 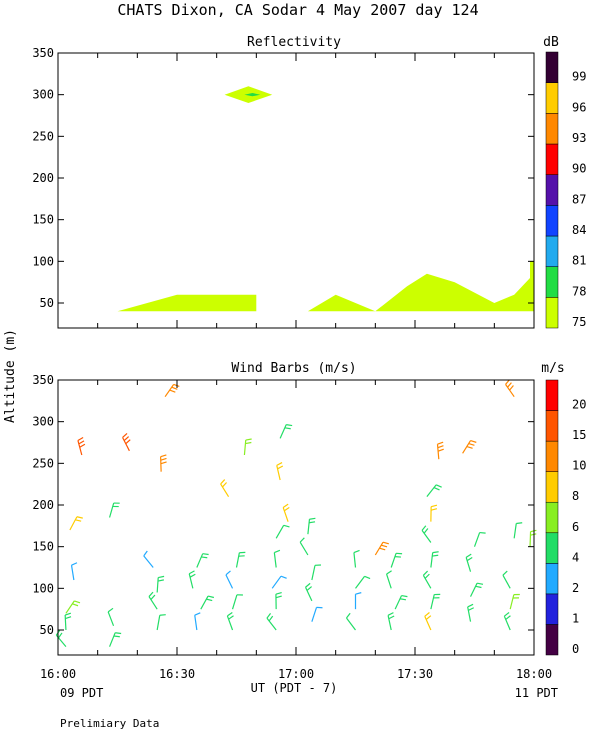 What do you see at coordinates (43, 380) in the screenshot?
I see `y-tick-label: 350` at bounding box center [43, 380].